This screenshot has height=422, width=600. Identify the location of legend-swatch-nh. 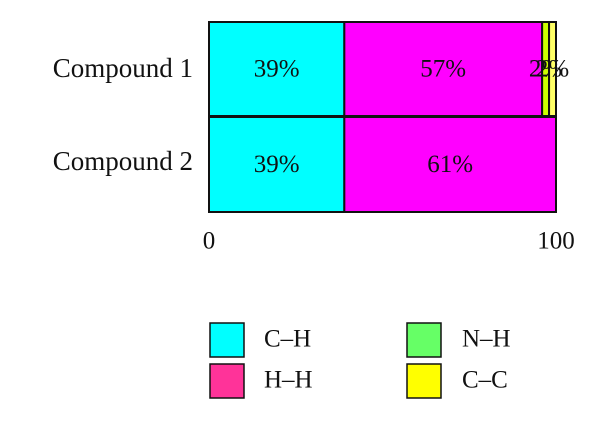
(424, 340).